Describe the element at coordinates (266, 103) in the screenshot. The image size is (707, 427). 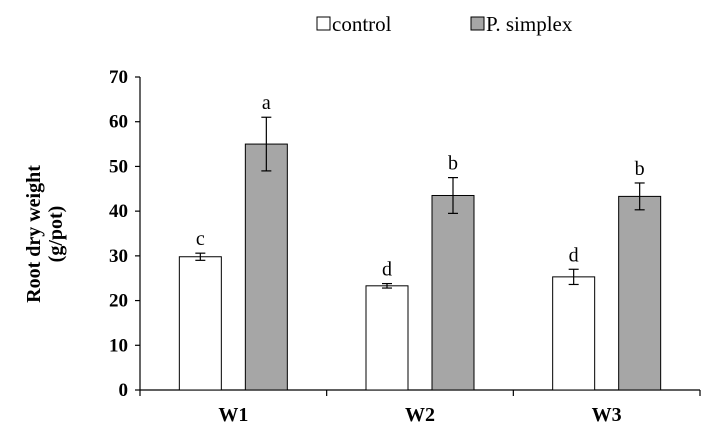
I see `significance-label: a` at that location.